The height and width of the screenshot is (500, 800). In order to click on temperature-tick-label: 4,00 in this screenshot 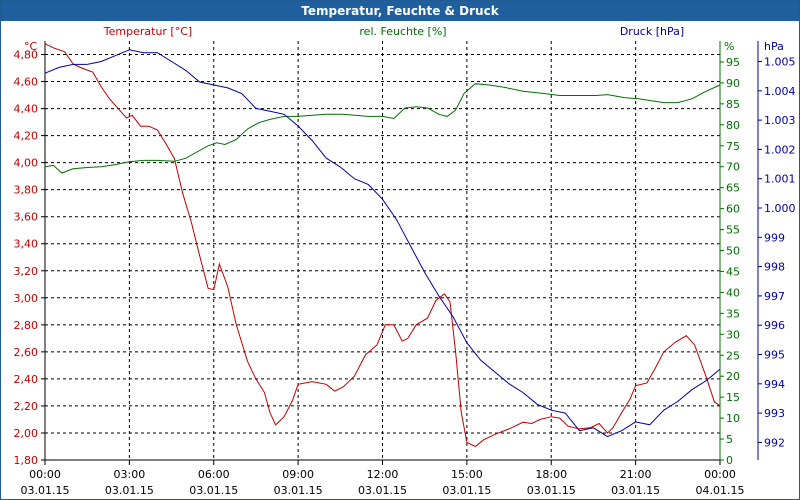, I will do `click(26, 163)`.